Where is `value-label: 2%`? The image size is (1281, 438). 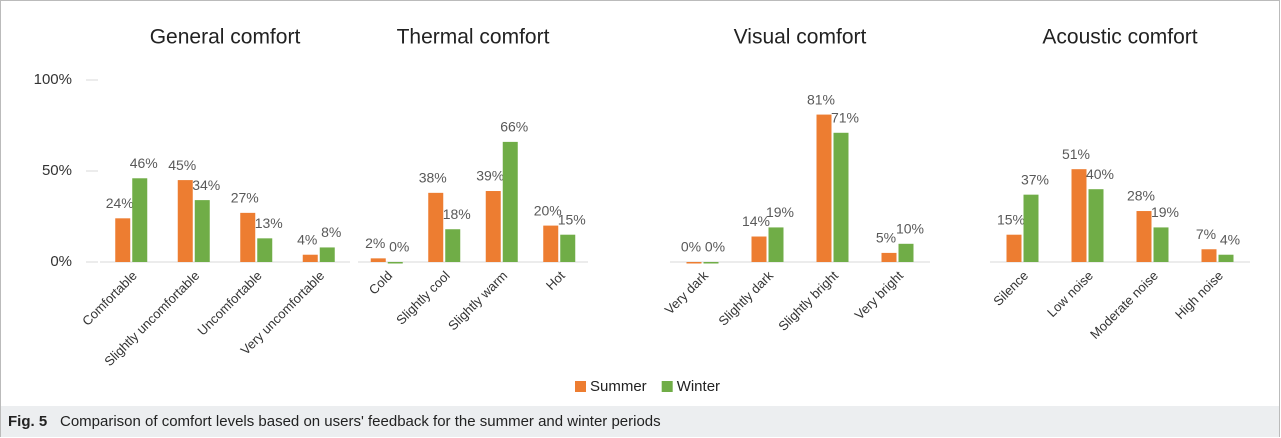
value-label: 2% is located at coordinates (375, 243).